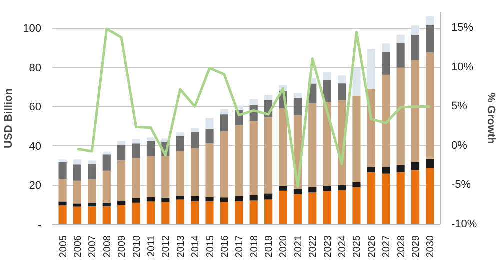  What do you see at coordinates (40, 226) in the screenshot?
I see `y-tick-label: -` at bounding box center [40, 226].